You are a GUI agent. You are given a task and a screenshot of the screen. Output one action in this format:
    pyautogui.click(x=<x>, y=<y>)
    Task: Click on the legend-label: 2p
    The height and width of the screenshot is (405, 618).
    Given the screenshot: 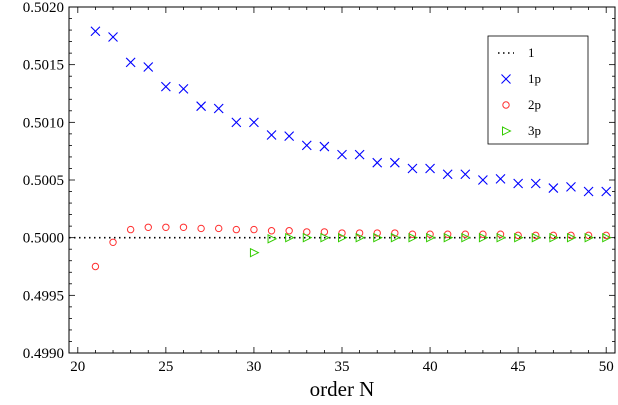 What is the action you would take?
    pyautogui.click(x=534, y=104)
    